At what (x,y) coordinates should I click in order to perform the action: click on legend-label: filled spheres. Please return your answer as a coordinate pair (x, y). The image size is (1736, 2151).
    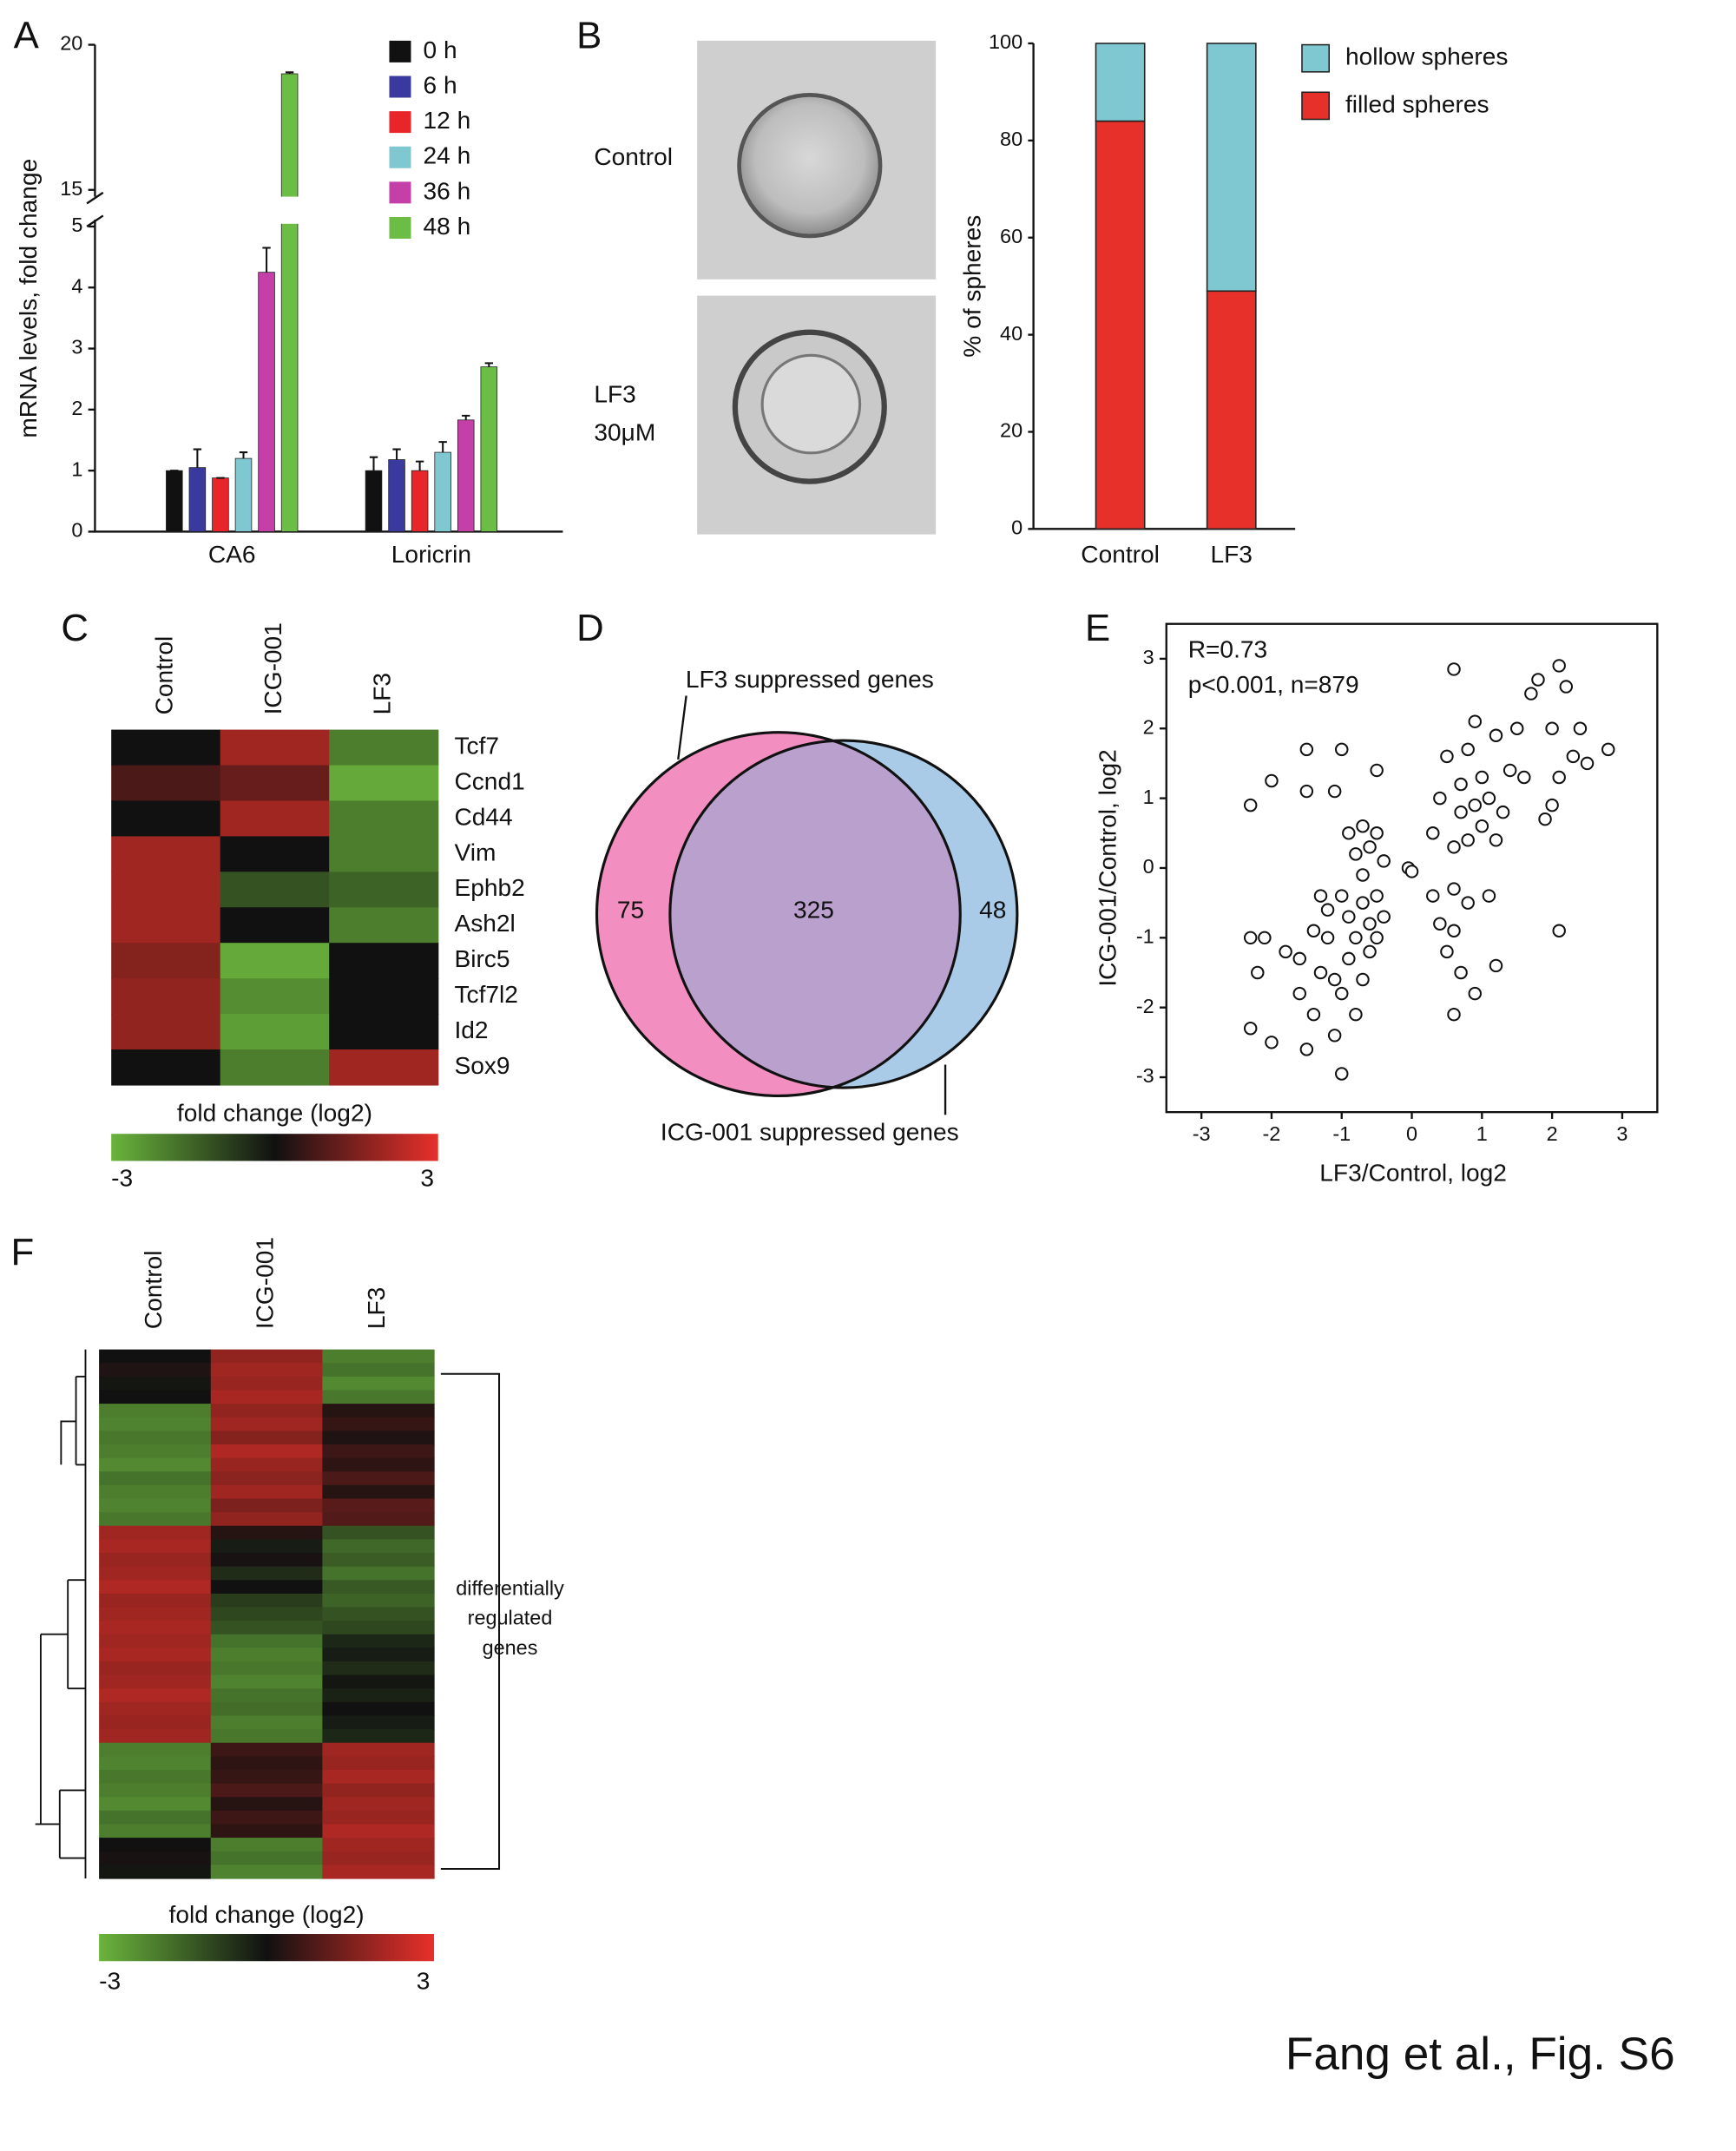
    Looking at the image, I should click on (1417, 103).